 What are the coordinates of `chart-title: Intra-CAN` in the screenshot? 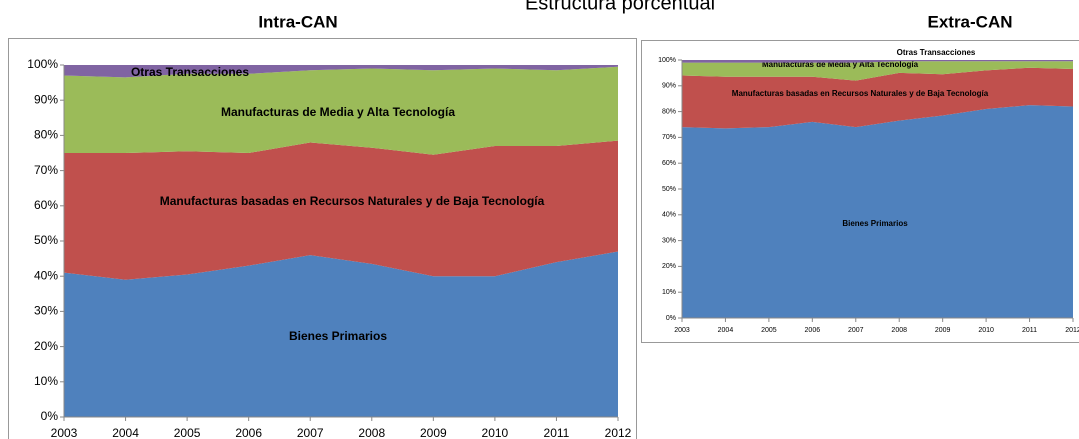 It's located at (297, 21).